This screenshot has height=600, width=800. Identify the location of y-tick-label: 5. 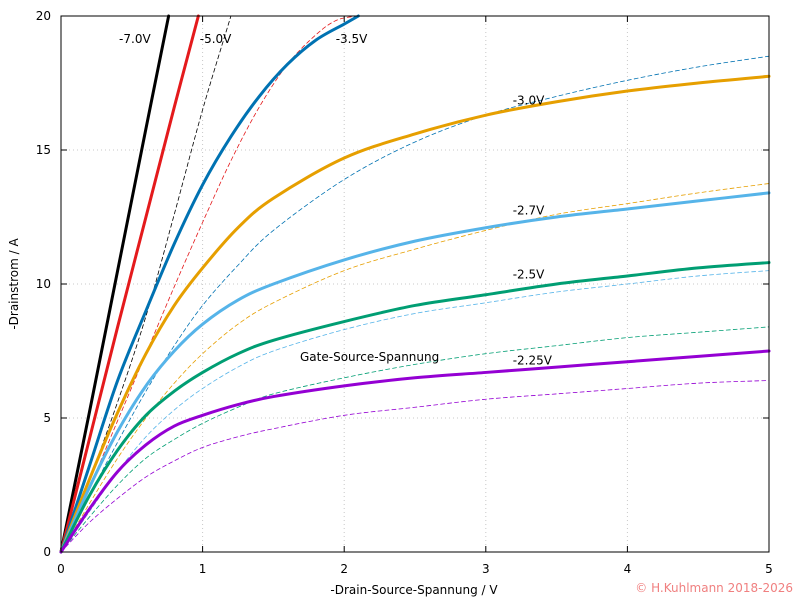
(47, 418).